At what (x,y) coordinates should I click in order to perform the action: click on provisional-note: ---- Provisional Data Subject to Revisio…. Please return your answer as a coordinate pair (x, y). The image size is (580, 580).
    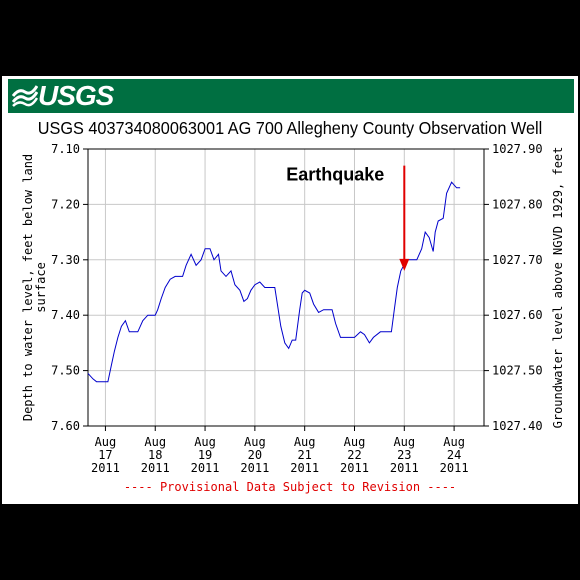
    Looking at the image, I should click on (290, 487).